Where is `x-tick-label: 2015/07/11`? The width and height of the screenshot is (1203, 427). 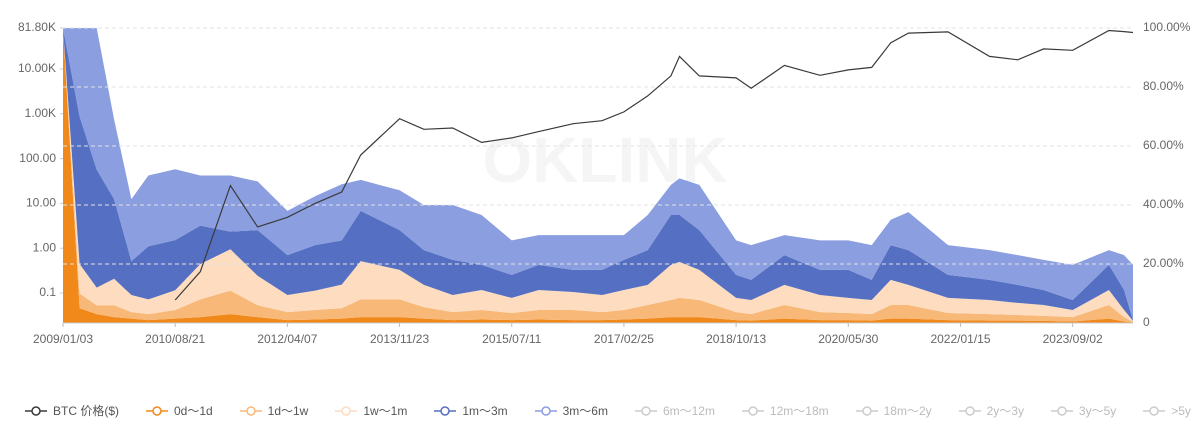
x-tick-label: 2015/07/11 is located at coordinates (511, 339).